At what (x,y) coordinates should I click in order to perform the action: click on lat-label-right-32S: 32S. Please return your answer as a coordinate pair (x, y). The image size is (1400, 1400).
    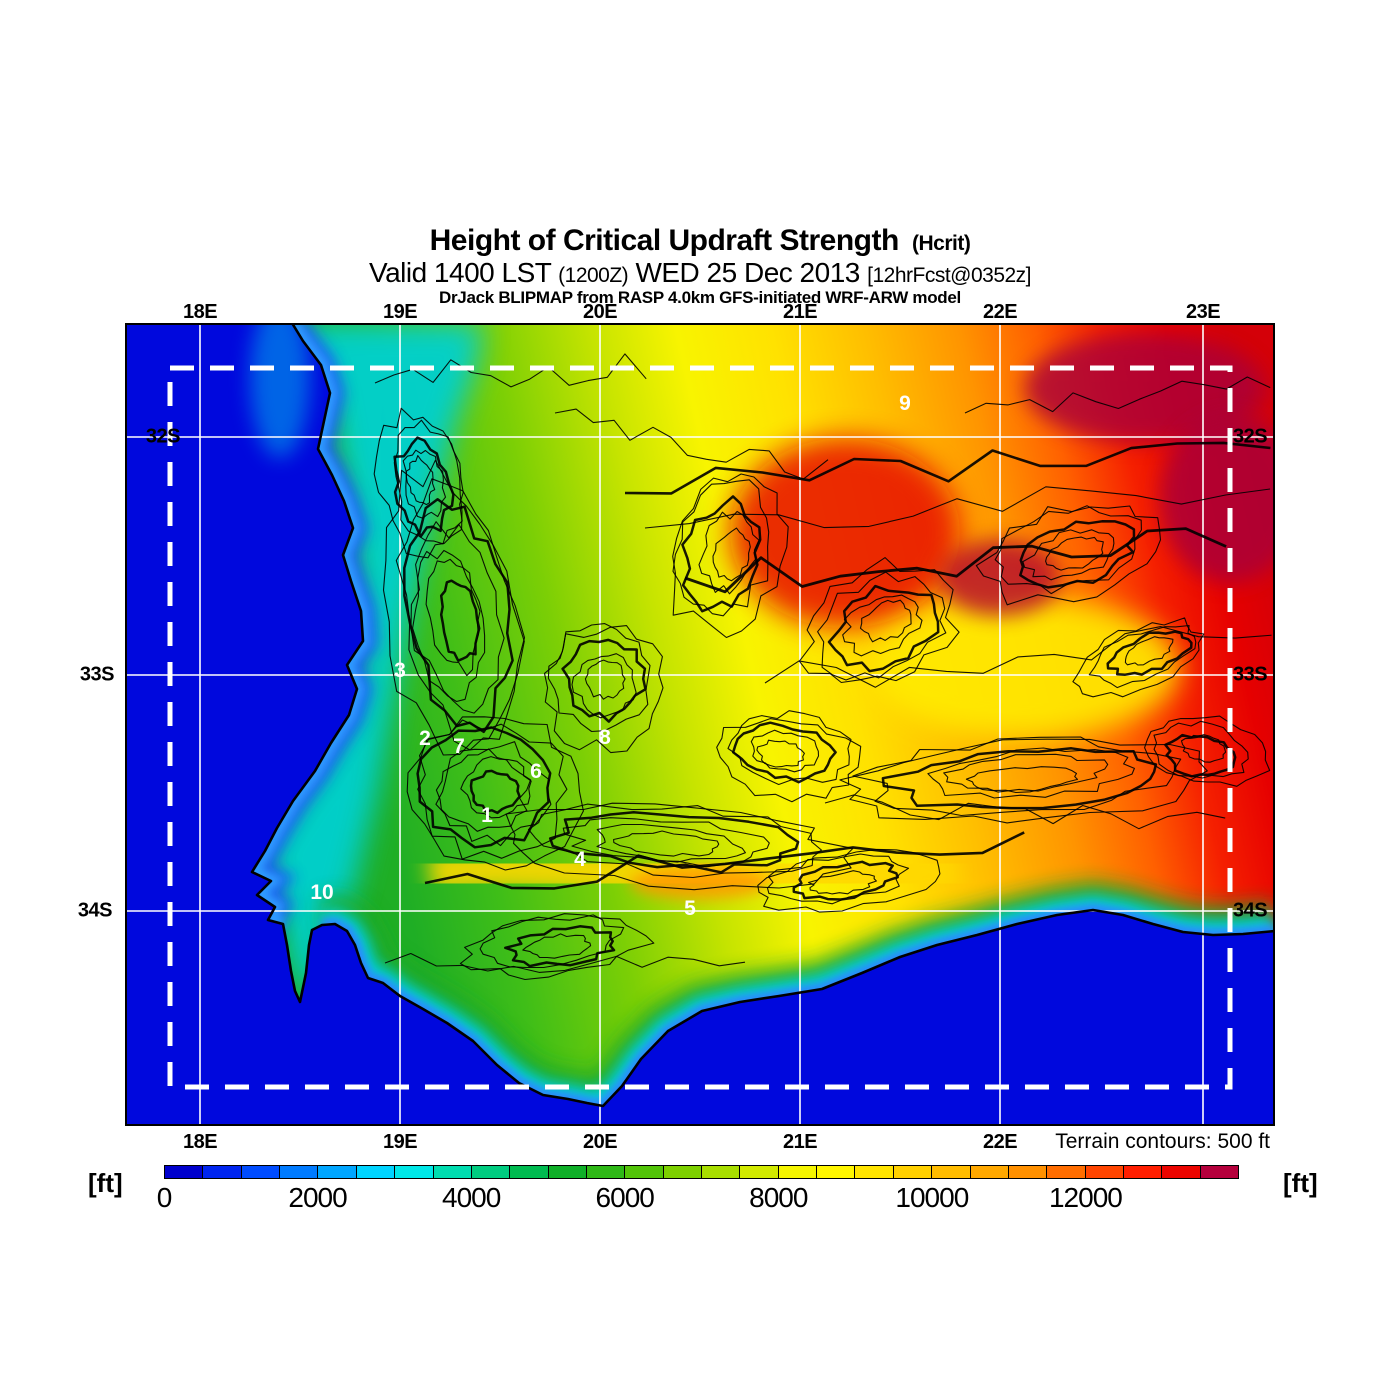
    Looking at the image, I should click on (1250, 436).